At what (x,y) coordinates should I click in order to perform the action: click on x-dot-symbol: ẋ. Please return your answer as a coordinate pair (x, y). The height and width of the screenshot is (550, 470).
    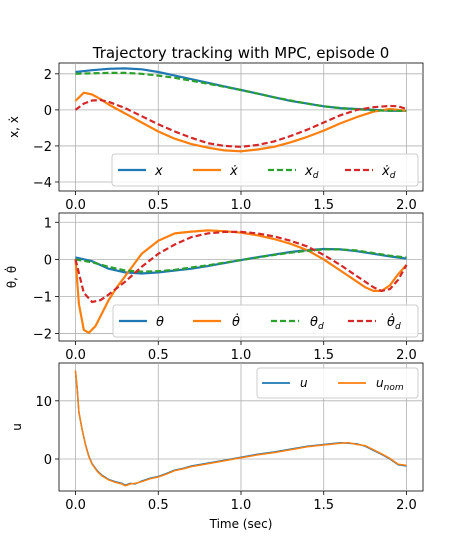
    Looking at the image, I should click on (14, 119).